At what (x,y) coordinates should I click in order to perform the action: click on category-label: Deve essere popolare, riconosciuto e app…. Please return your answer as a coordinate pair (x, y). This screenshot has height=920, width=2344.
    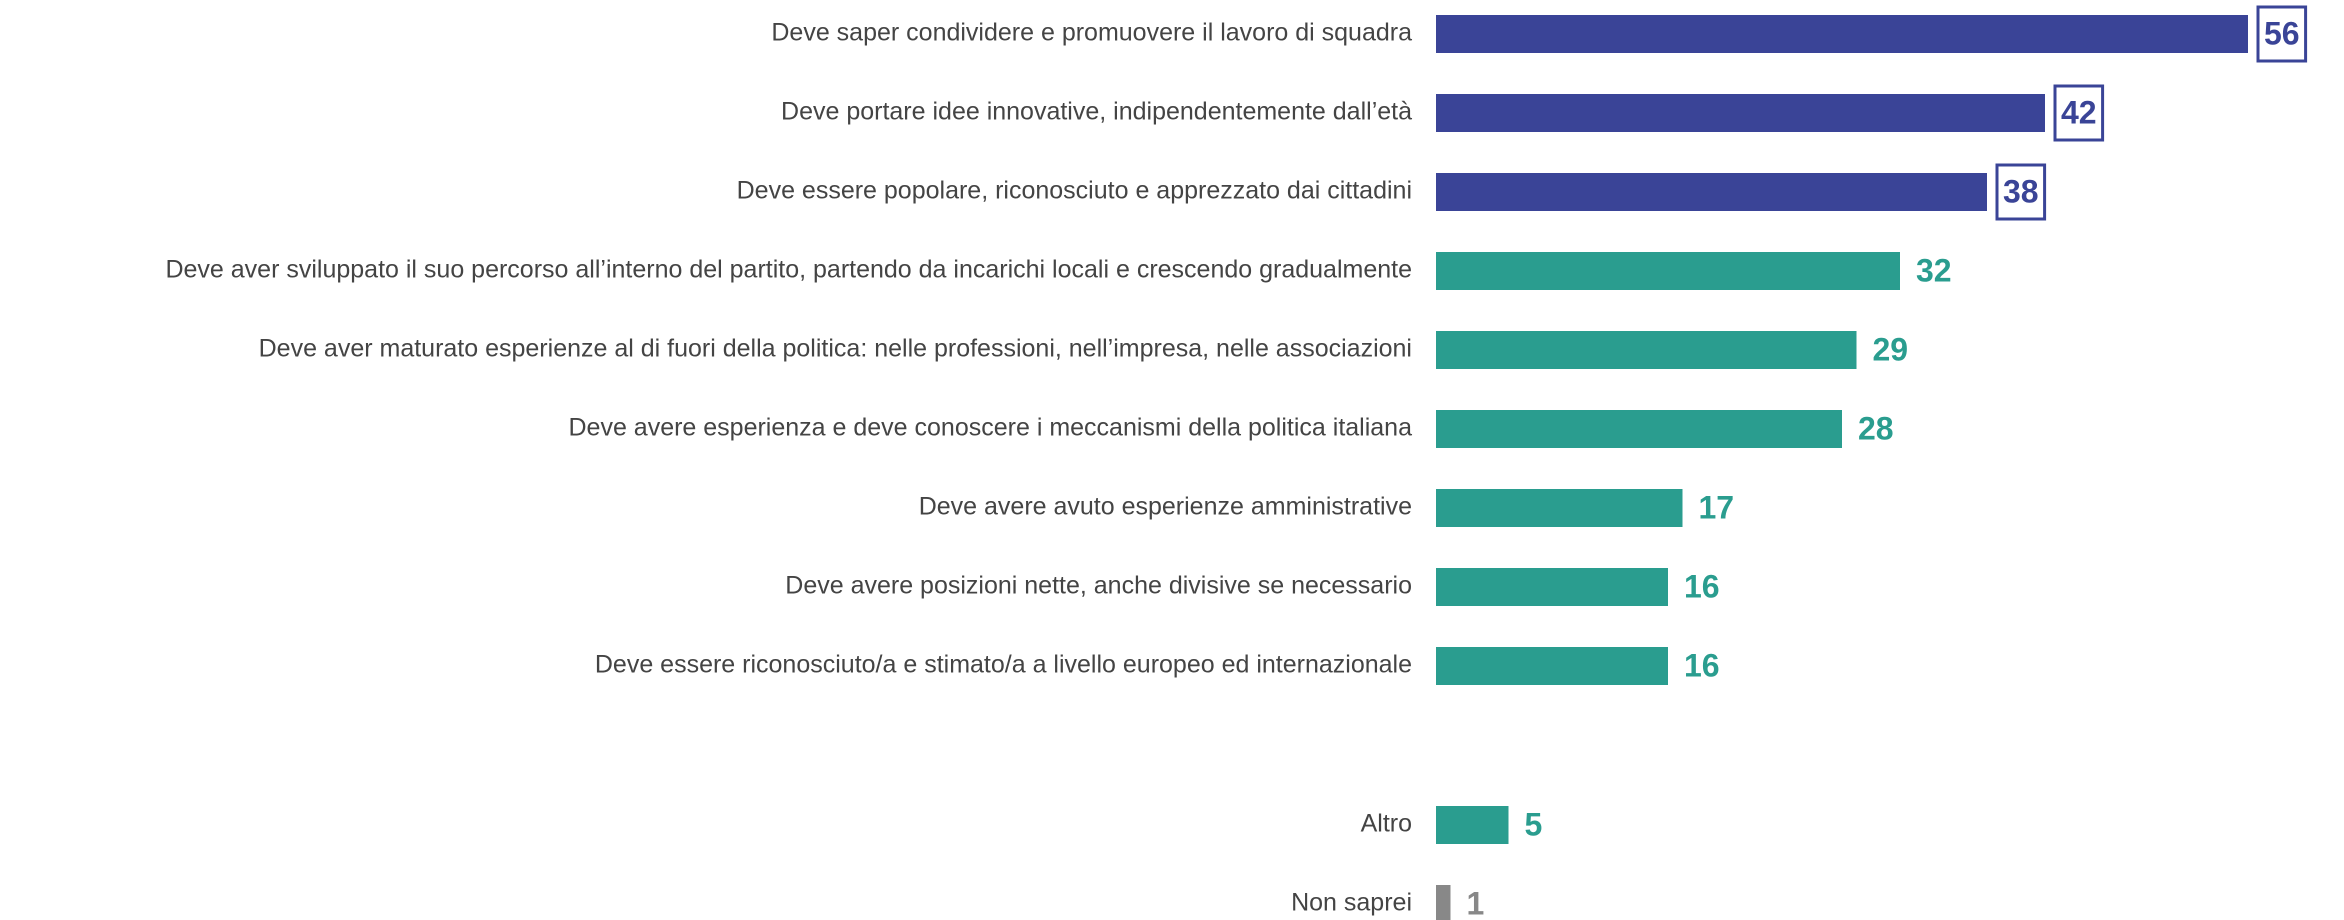
    Looking at the image, I should click on (1074, 191).